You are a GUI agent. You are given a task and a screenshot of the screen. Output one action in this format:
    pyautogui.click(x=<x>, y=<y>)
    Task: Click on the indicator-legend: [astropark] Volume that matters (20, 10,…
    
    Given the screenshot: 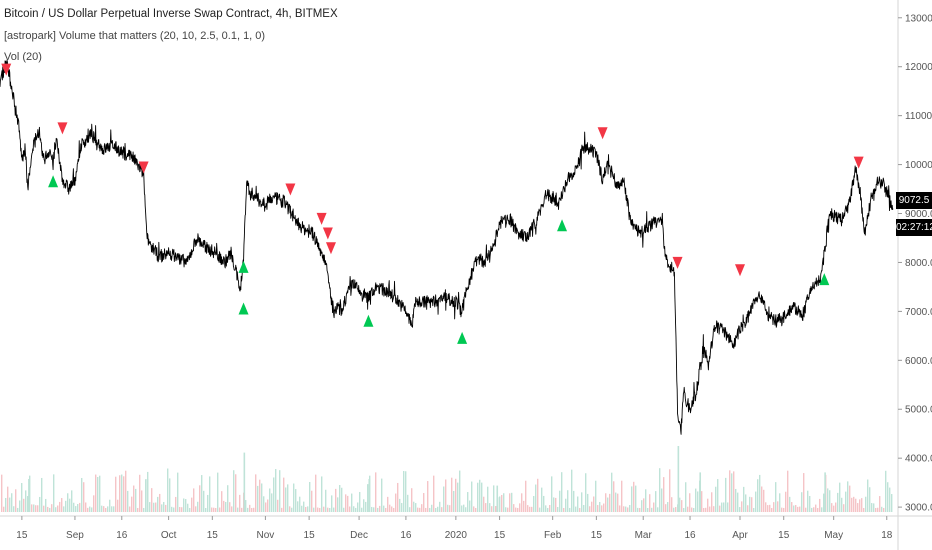 What is the action you would take?
    pyautogui.click(x=135, y=36)
    